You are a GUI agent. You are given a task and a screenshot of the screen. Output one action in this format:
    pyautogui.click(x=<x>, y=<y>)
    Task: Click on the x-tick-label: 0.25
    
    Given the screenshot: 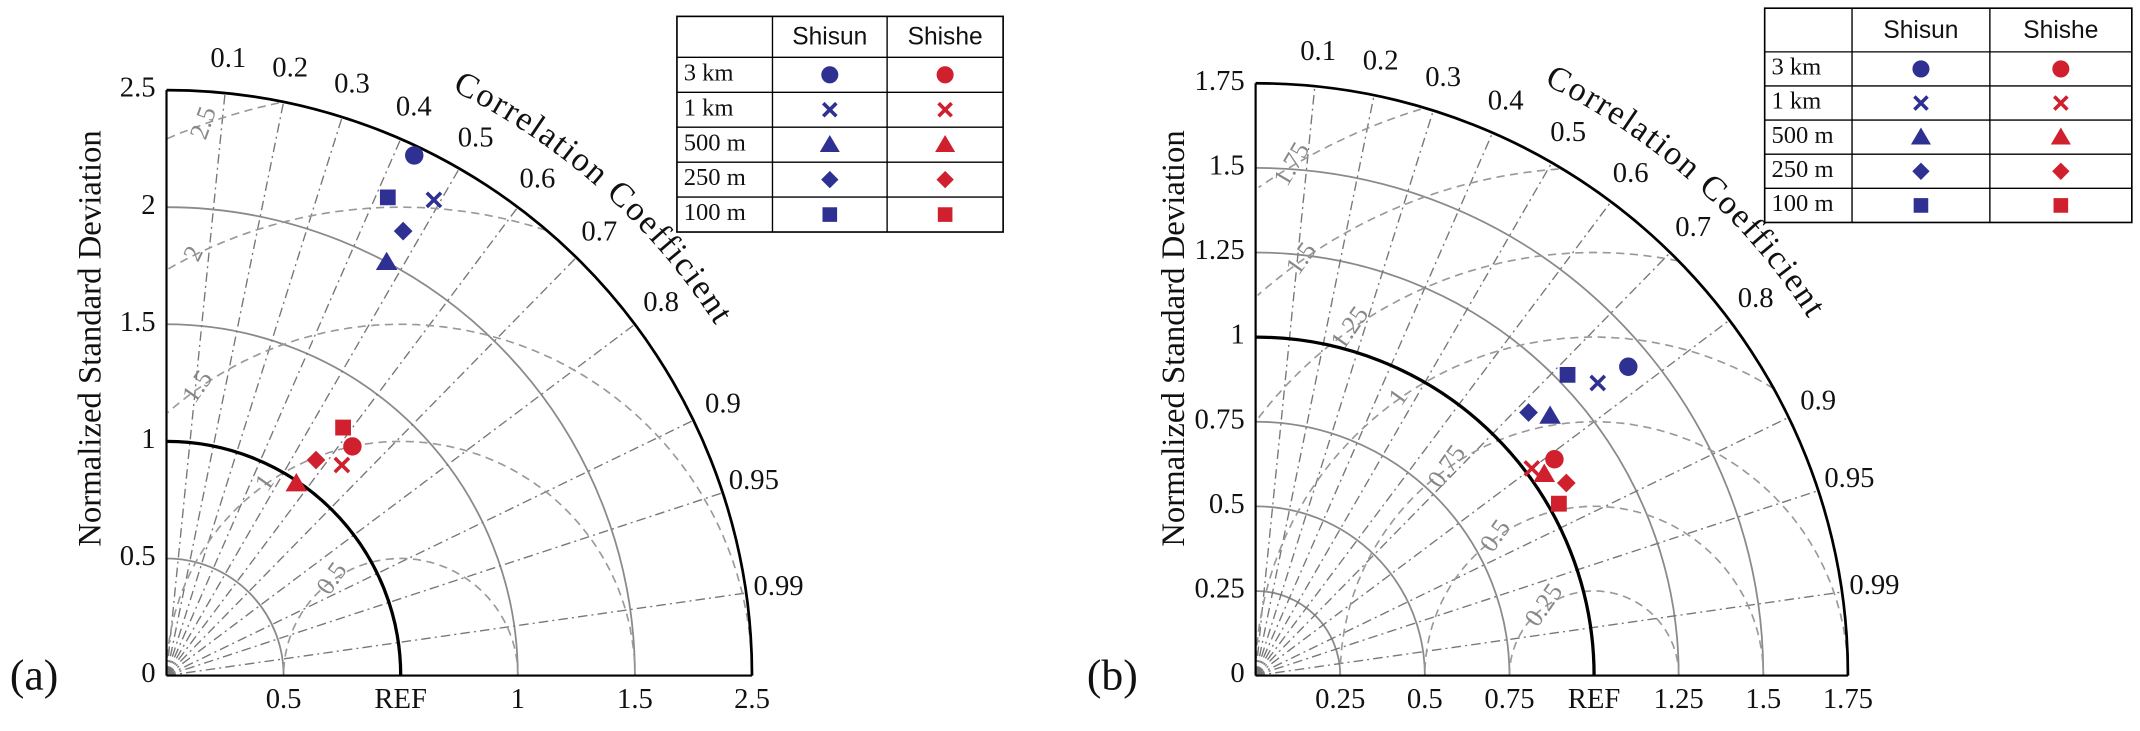 What is the action you would take?
    pyautogui.click(x=1340, y=699)
    